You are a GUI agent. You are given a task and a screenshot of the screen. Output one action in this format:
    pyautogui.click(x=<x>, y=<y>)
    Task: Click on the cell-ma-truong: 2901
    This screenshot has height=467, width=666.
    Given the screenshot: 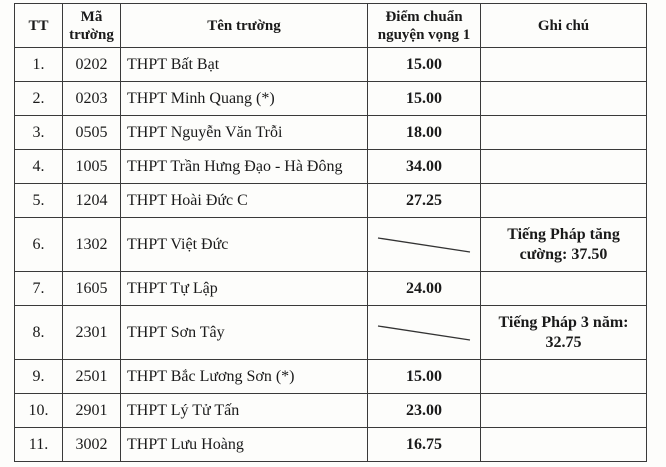 What is the action you would take?
    pyautogui.click(x=91, y=410)
    